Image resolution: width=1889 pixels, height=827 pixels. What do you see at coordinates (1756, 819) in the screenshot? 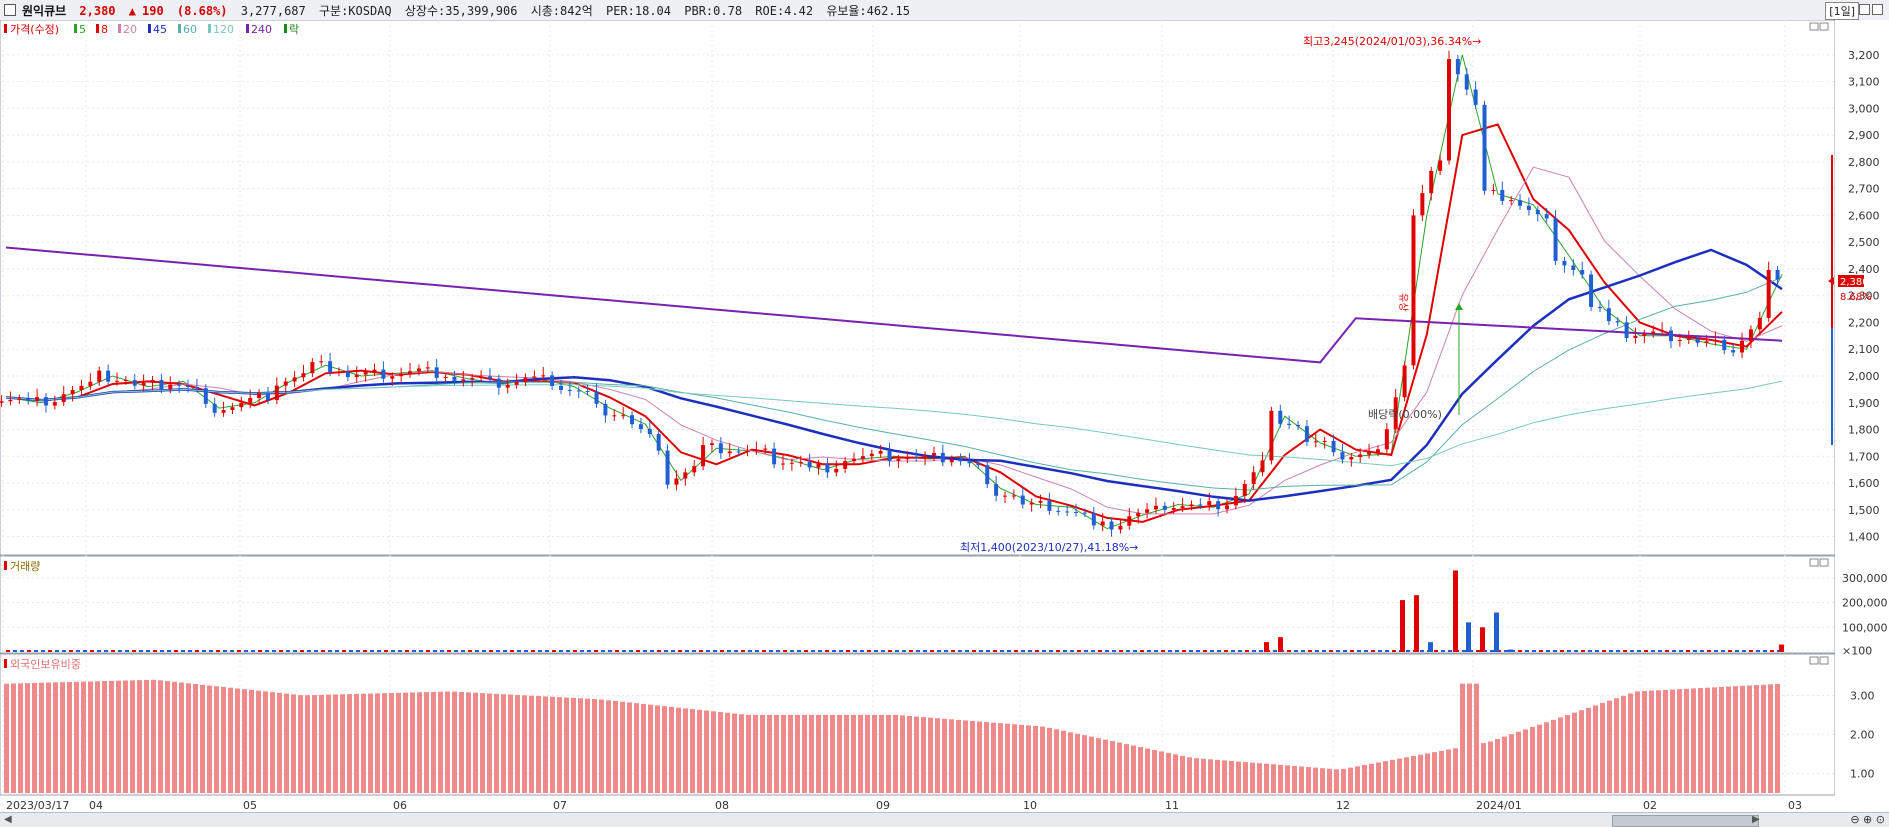
I see `scroll-right-icon: ▶` at bounding box center [1756, 819].